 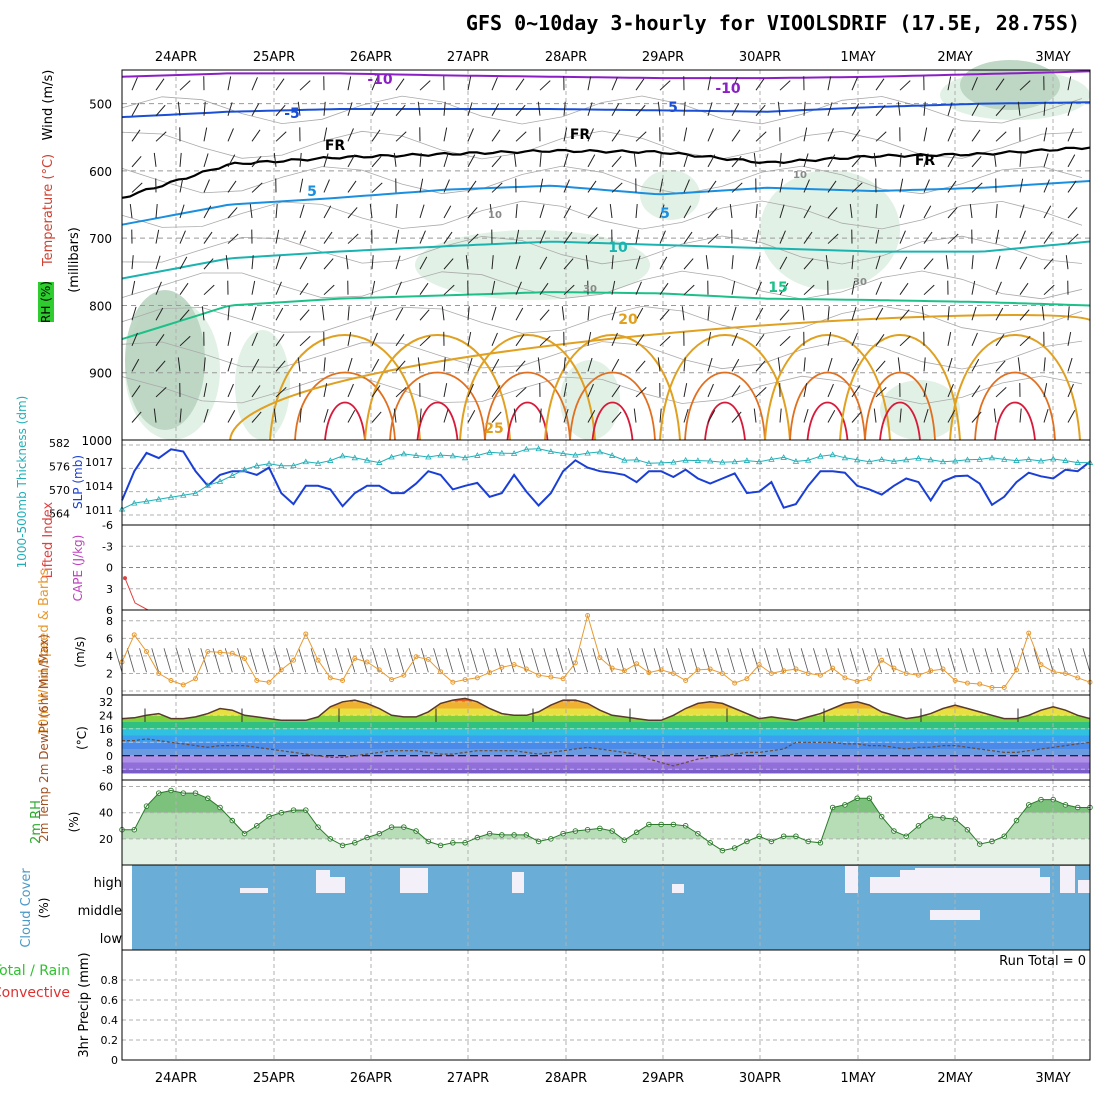 I want to click on wind-tick: 8, so click(x=109, y=621).